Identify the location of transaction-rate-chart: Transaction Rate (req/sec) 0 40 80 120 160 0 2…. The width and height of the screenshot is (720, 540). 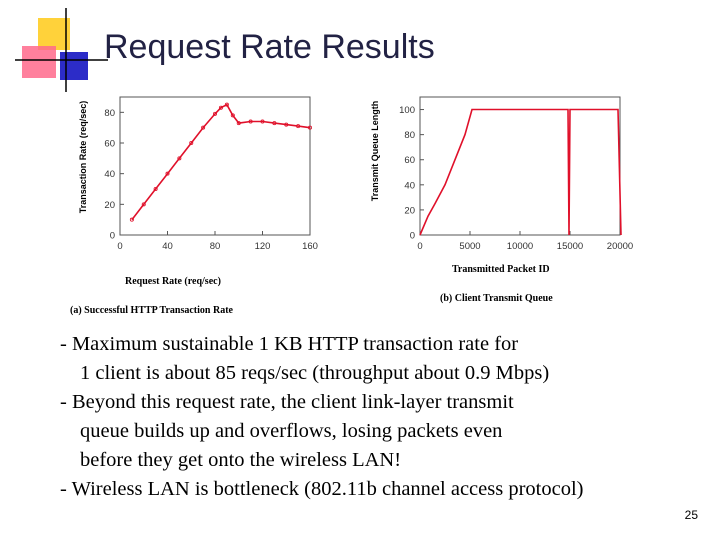
(198, 174).